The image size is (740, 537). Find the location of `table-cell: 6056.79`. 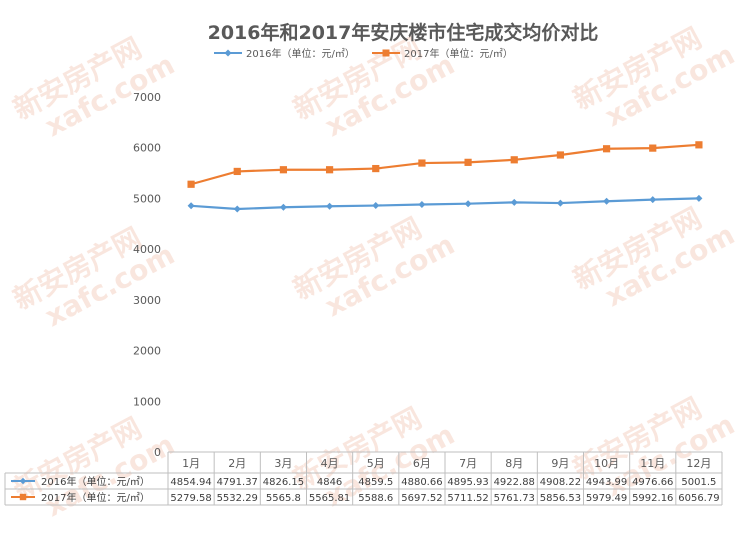

table-cell: 6056.79 is located at coordinates (698, 498).